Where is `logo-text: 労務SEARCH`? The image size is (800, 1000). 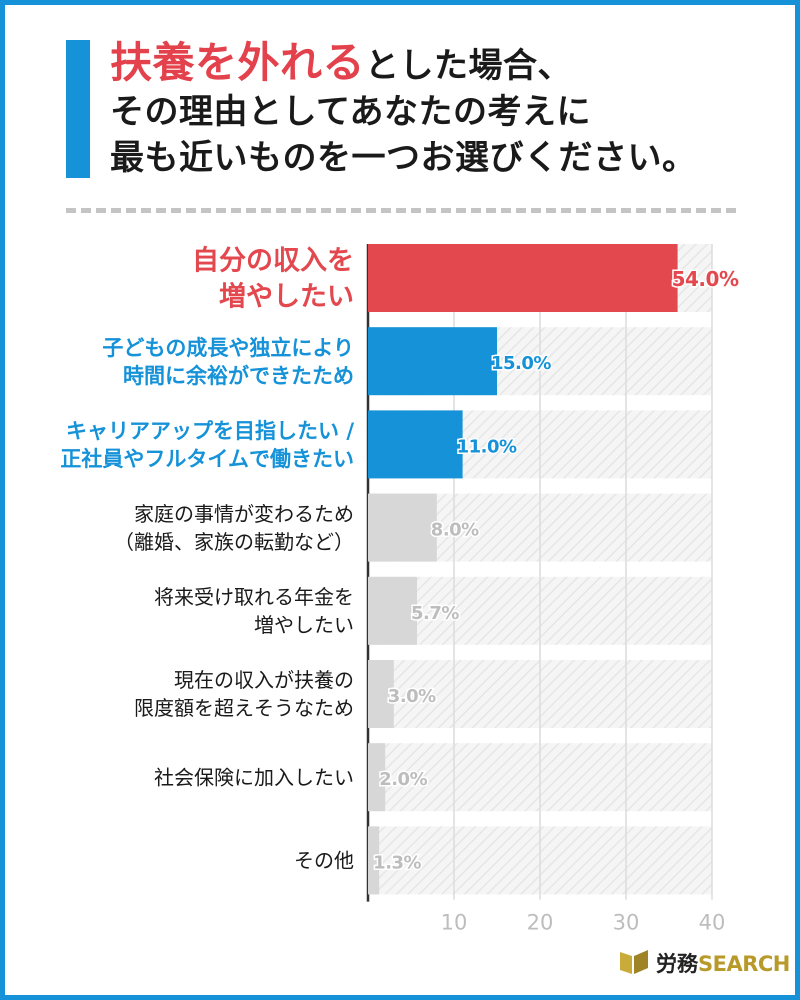
logo-text: 労務SEARCH is located at coordinates (723, 963).